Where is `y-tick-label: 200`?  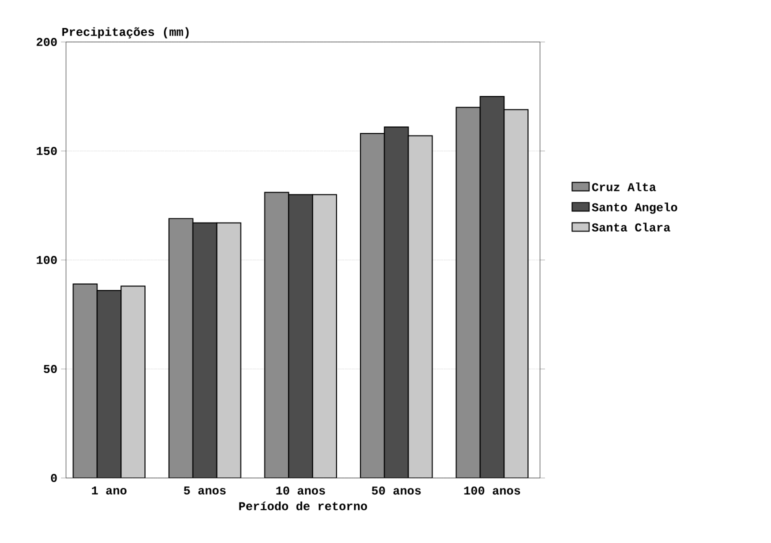 y-tick-label: 200 is located at coordinates (46, 42).